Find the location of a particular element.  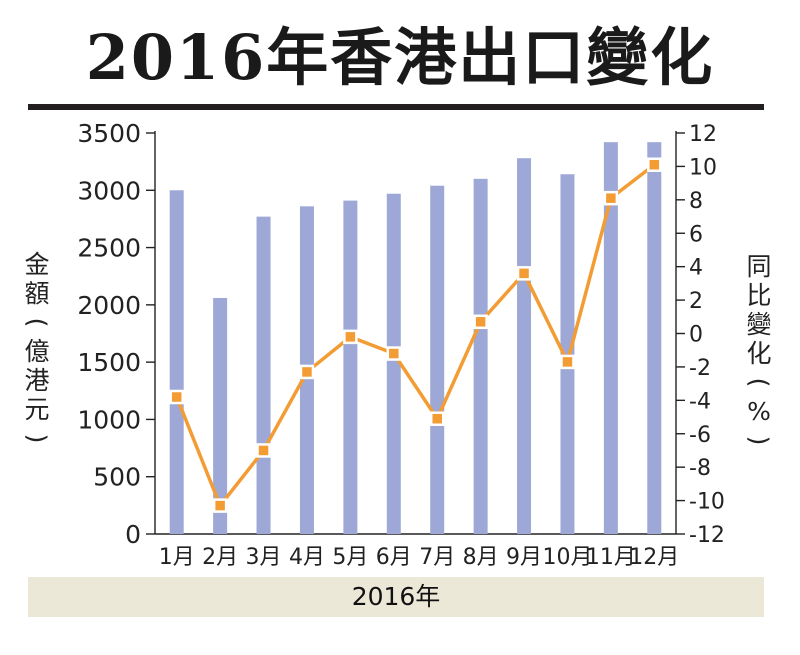

axis-title-char: 比 is located at coordinates (759, 295).